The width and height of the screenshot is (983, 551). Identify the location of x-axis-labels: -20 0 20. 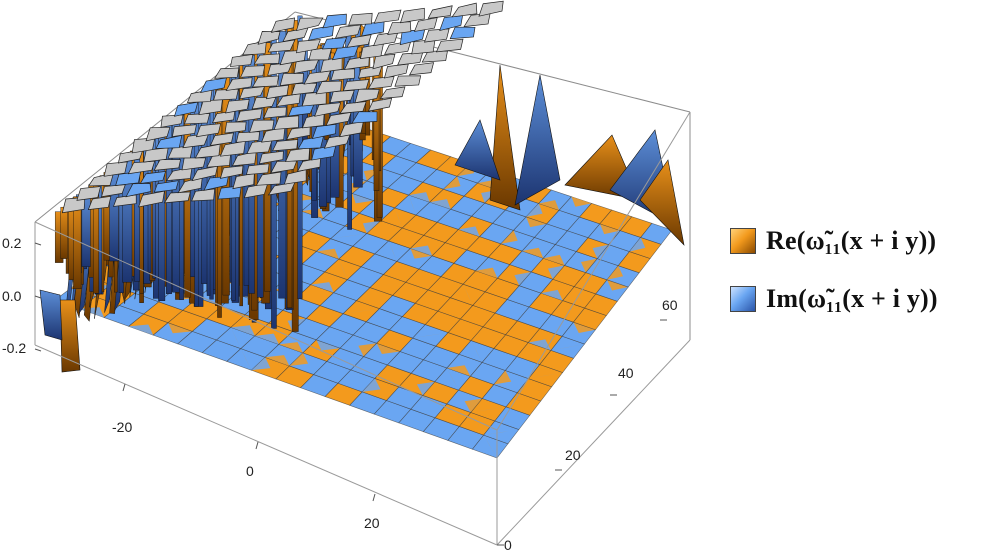
(246, 475).